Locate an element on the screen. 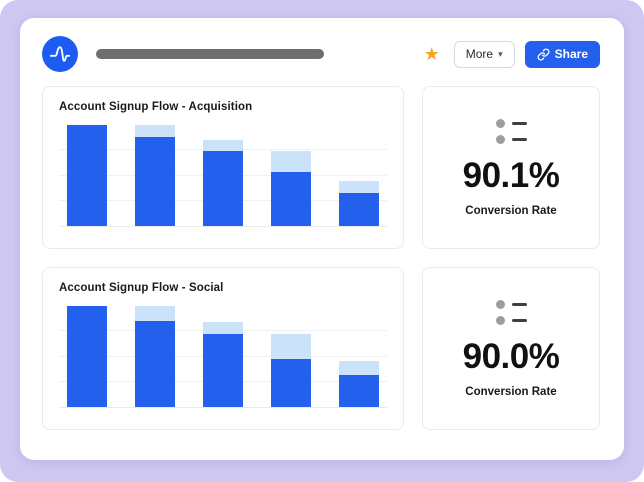 This screenshot has height=482, width=644. logo-wave-icon is located at coordinates (60, 54).